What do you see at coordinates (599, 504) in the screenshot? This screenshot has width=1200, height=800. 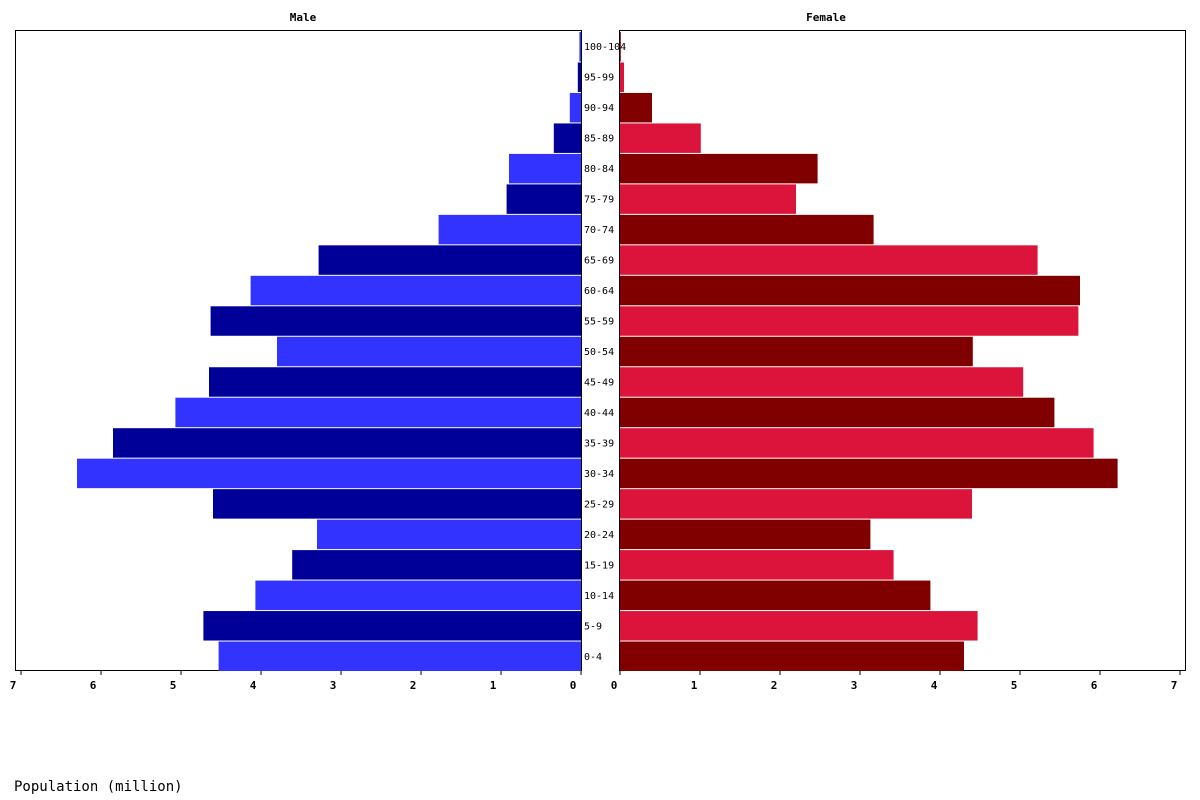 I see `age-label-25-29: 25-29` at bounding box center [599, 504].